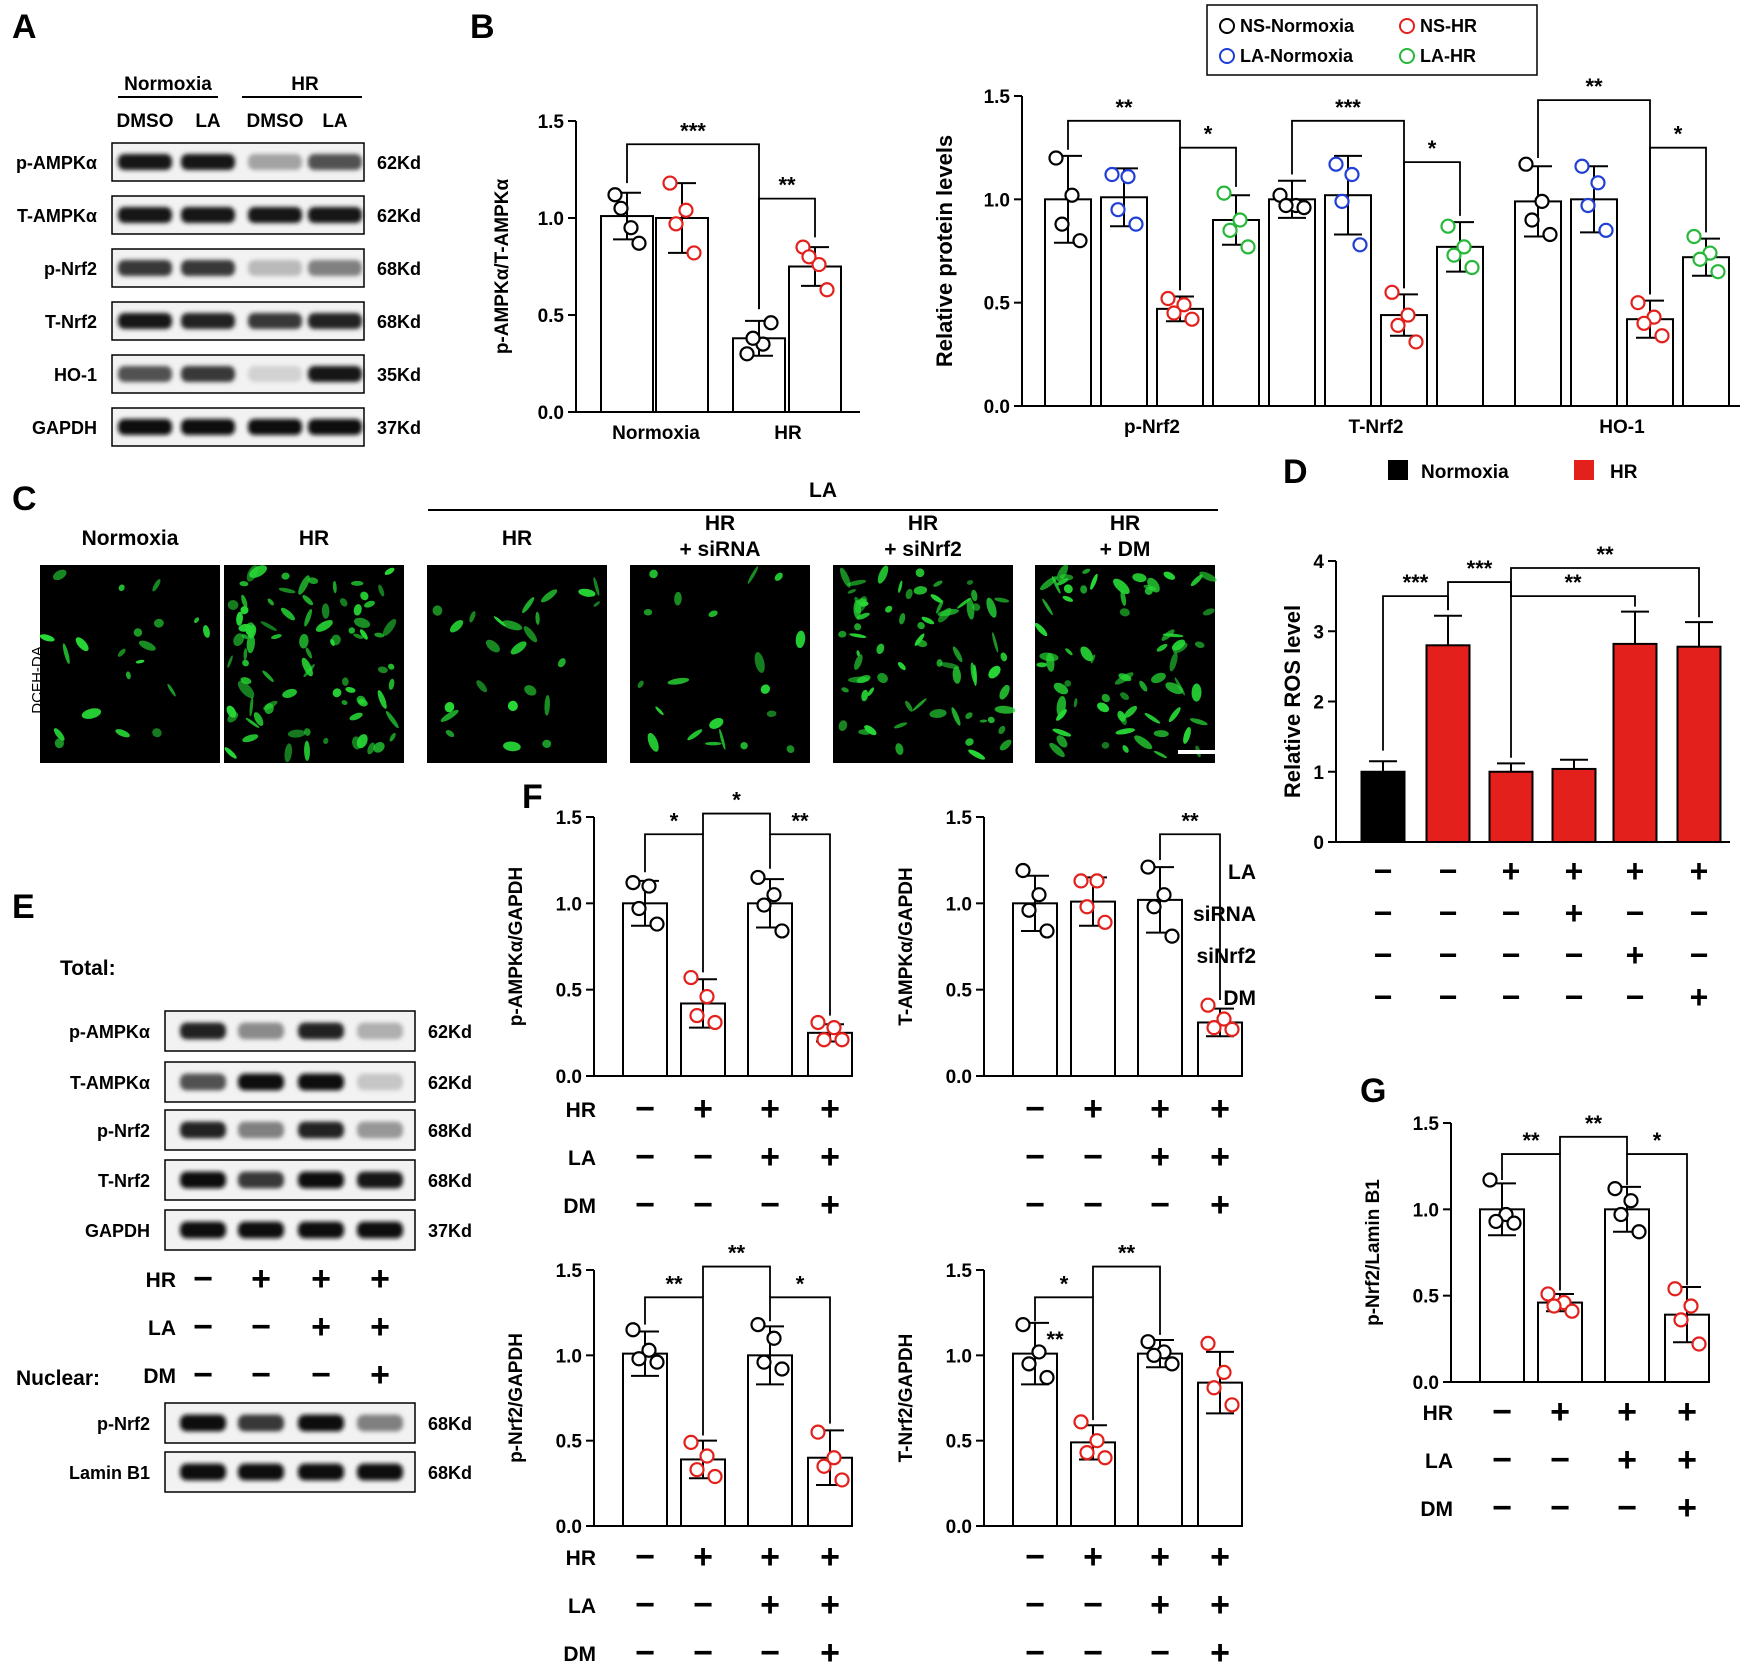 This screenshot has width=1748, height=1670. What do you see at coordinates (516, 946) in the screenshot?
I see `y-axis-label: p-AMPKα/GAPDH` at bounding box center [516, 946].